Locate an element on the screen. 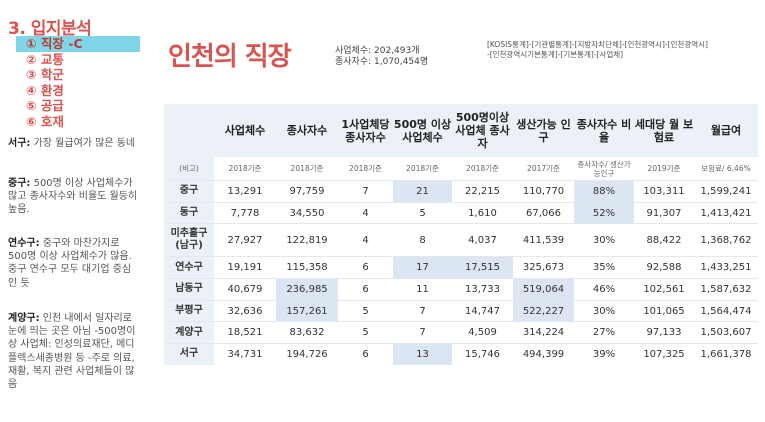 The width and height of the screenshot is (765, 422). table-cell: 21 is located at coordinates (422, 191).